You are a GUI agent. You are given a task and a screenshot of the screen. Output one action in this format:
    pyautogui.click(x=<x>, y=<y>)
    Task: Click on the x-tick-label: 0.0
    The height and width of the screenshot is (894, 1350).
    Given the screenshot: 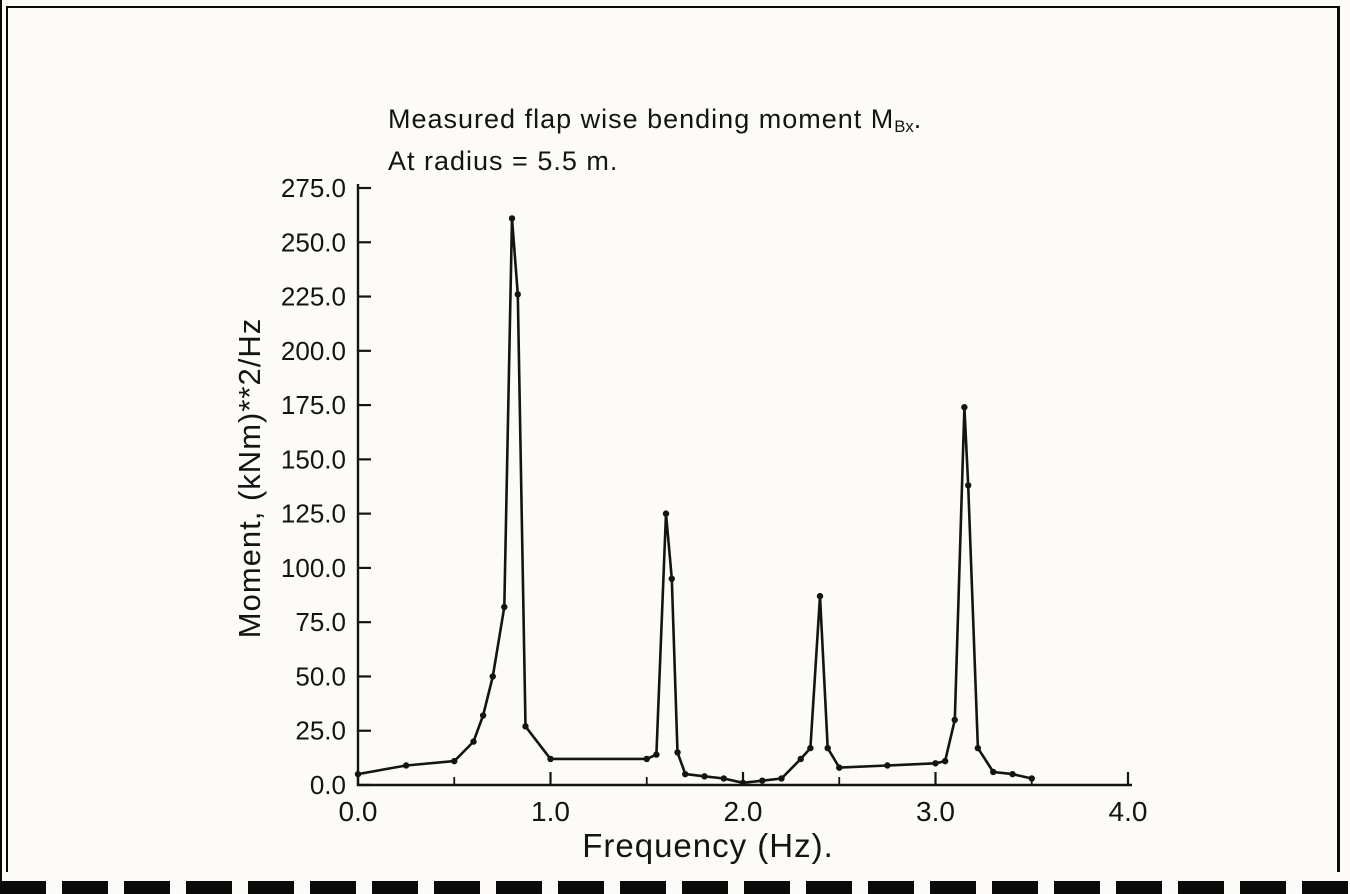 What is the action you would take?
    pyautogui.click(x=358, y=811)
    